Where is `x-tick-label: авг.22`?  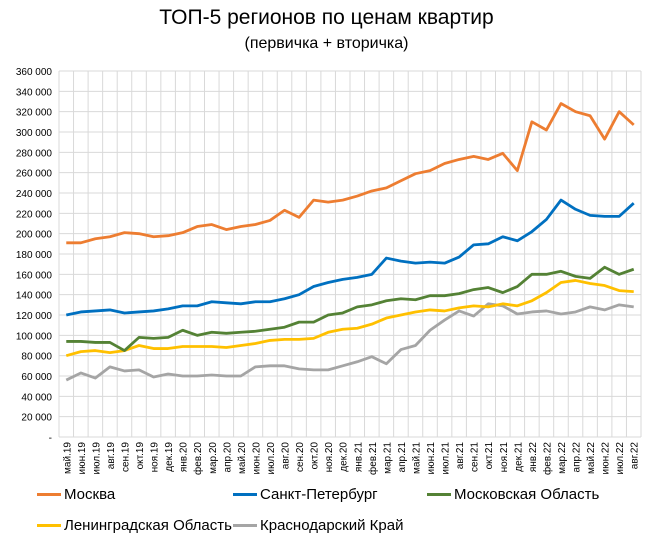 x-tick-label: авг.22 is located at coordinates (635, 456).